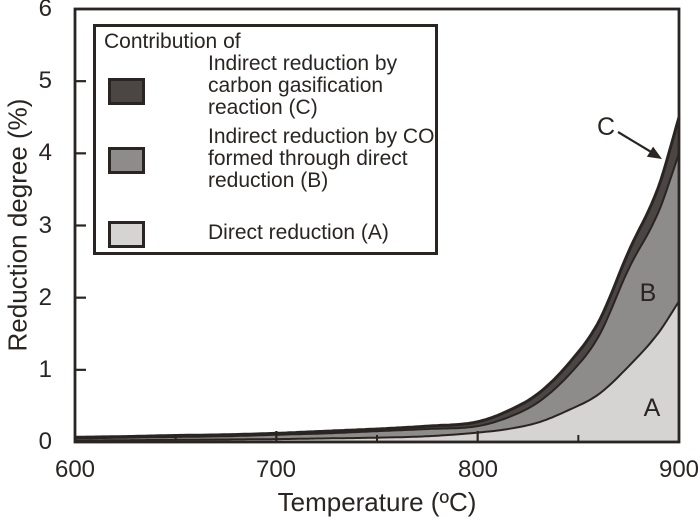 This screenshot has height=522, width=700. Describe the element at coordinates (652, 408) in the screenshot. I see `annotation-a: A` at that location.